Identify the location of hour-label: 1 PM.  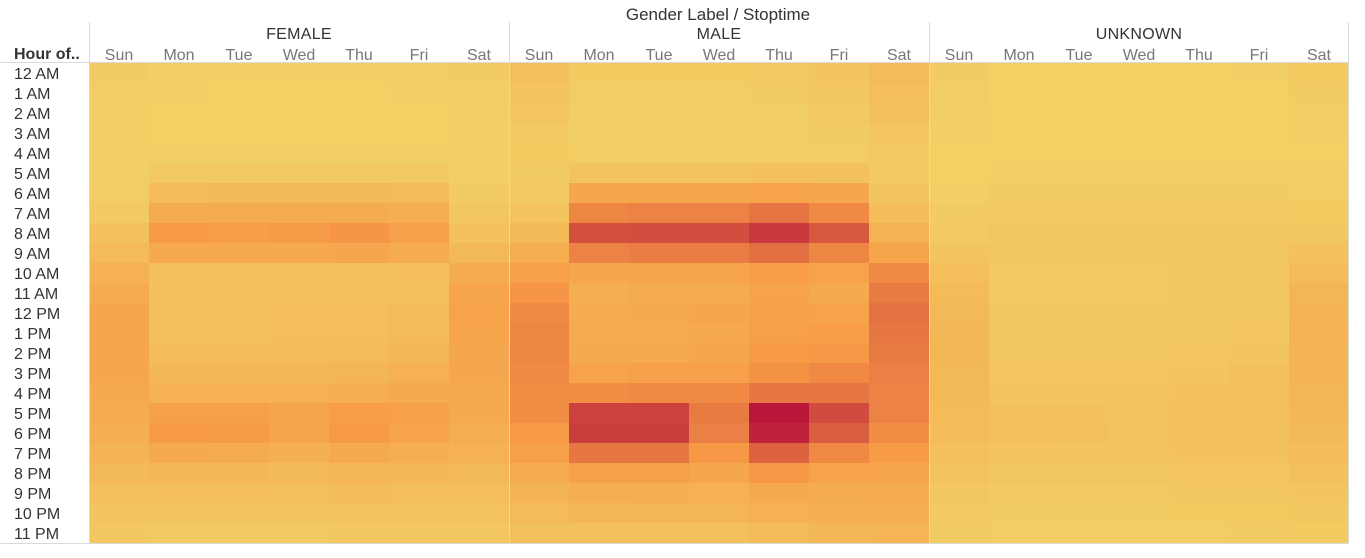
(32, 334).